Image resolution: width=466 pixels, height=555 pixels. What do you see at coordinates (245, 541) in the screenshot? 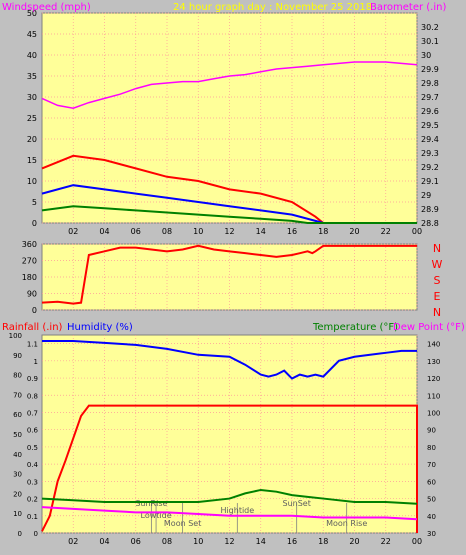
I see `climate-x-ticks: 02 04 06 08 10 12 14 16 18 20 22 00` at bounding box center [245, 541].